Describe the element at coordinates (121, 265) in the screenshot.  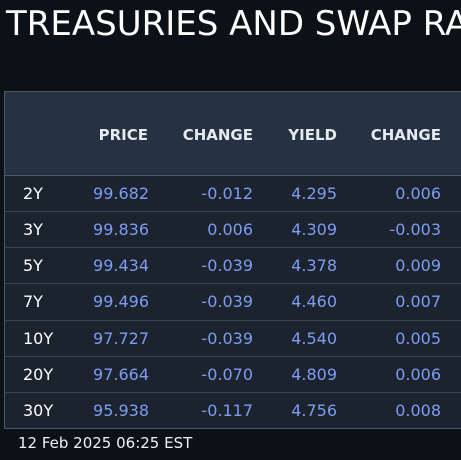
I see `price-value: 99.434` at that location.